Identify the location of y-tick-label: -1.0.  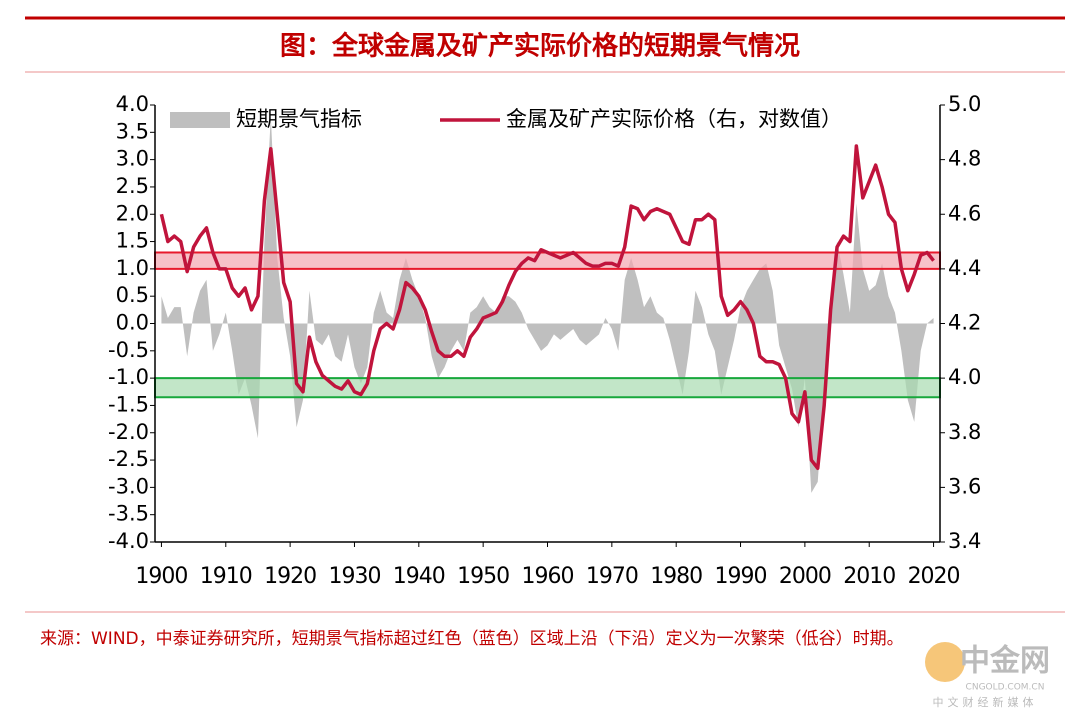
(128, 377).